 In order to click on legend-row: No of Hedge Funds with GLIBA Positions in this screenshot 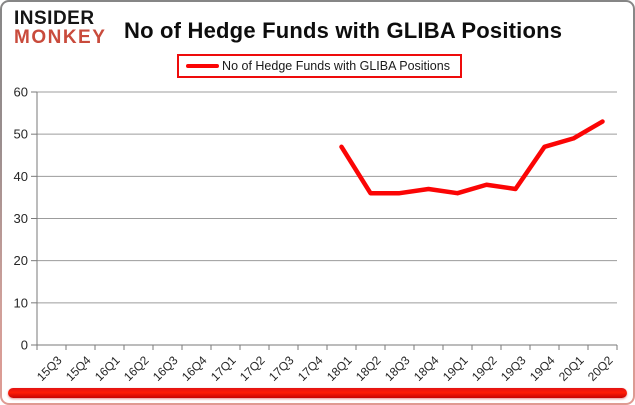, I will do `click(317, 66)`.